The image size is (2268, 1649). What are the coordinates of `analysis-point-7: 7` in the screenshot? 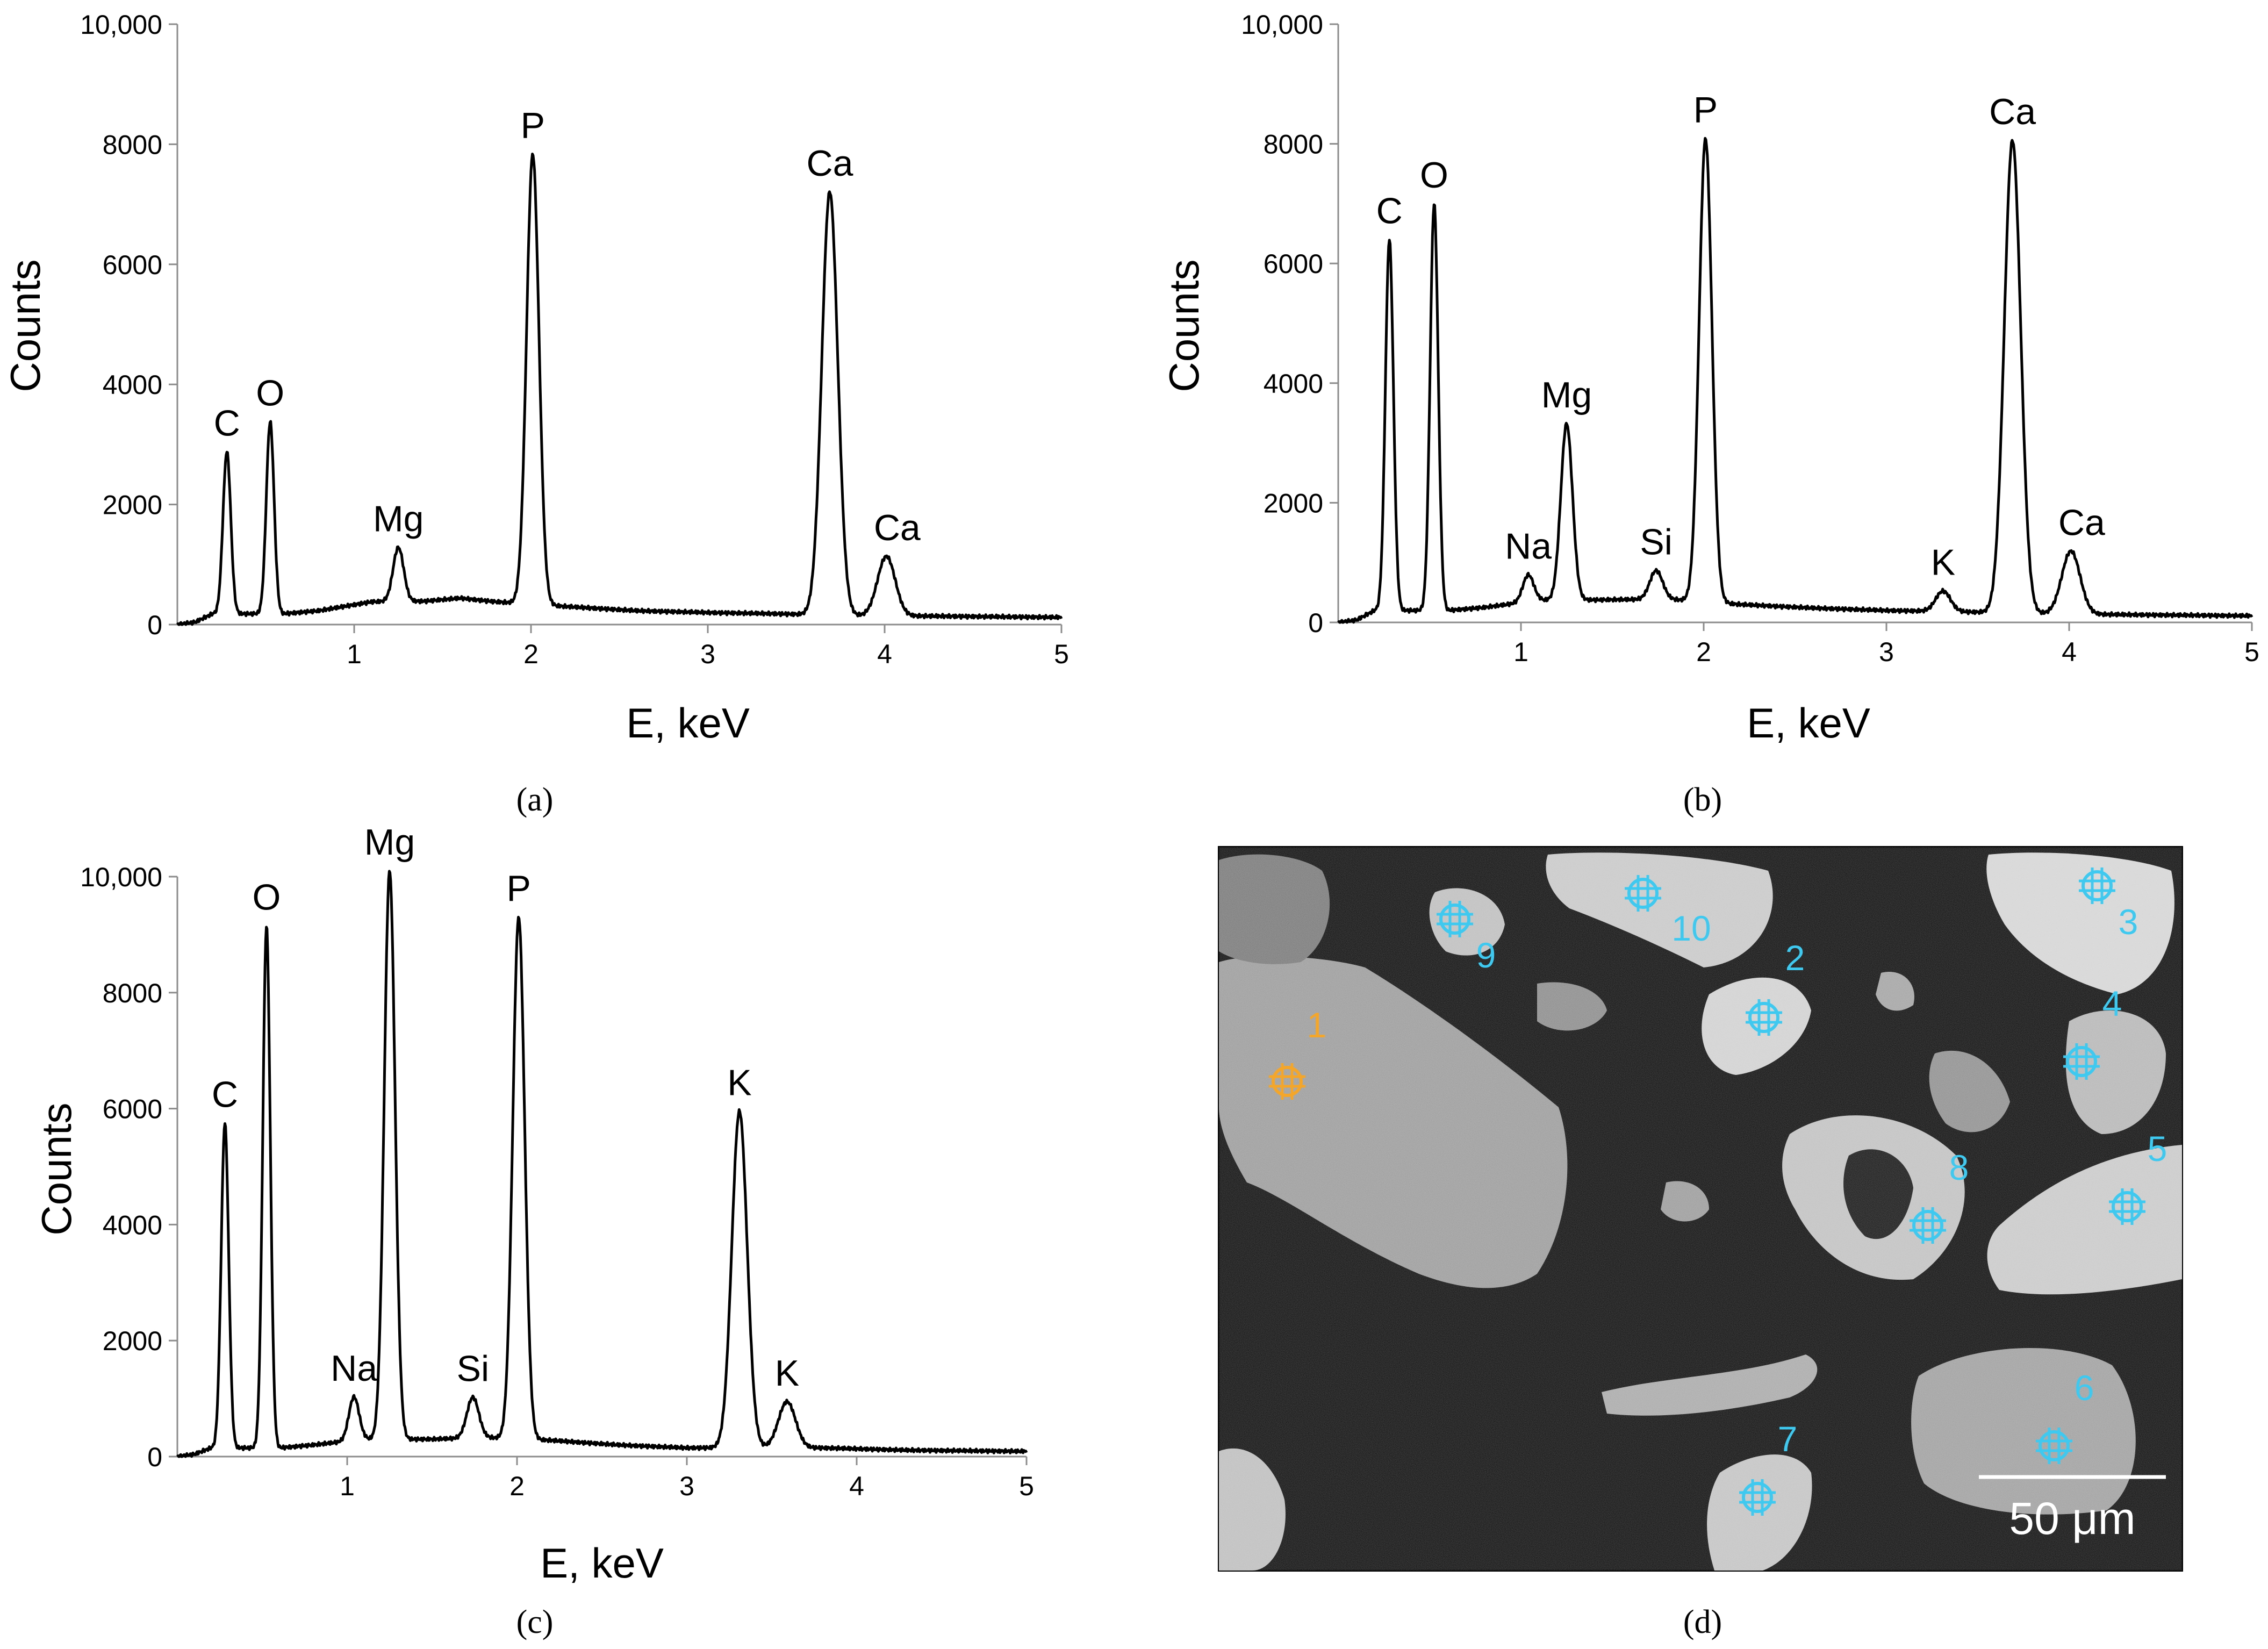 It's located at (1768, 1467).